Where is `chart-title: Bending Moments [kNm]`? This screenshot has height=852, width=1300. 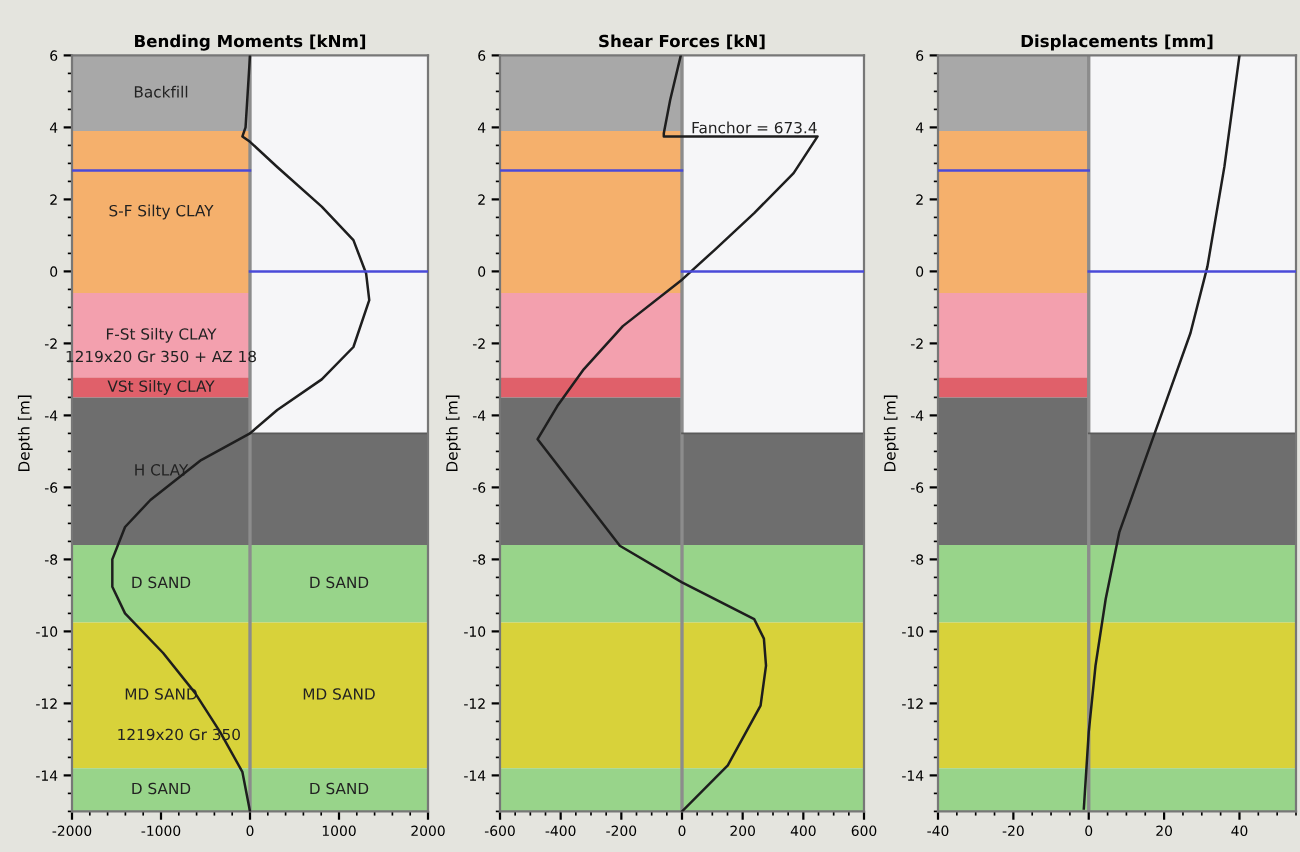 chart-title: Bending Moments [kNm] is located at coordinates (250, 42).